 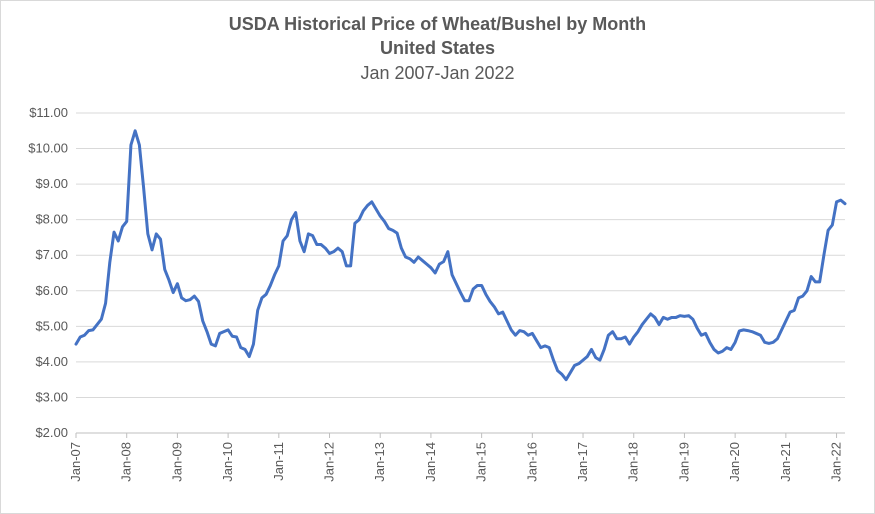 I want to click on y-tick-label: $9.00, so click(x=51, y=183).